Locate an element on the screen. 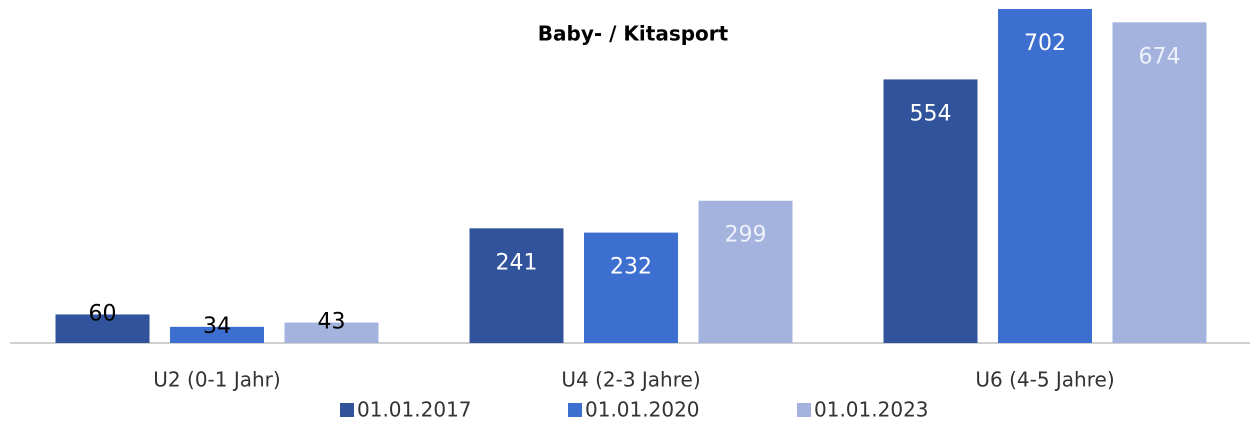  data-label: 299 is located at coordinates (746, 235).